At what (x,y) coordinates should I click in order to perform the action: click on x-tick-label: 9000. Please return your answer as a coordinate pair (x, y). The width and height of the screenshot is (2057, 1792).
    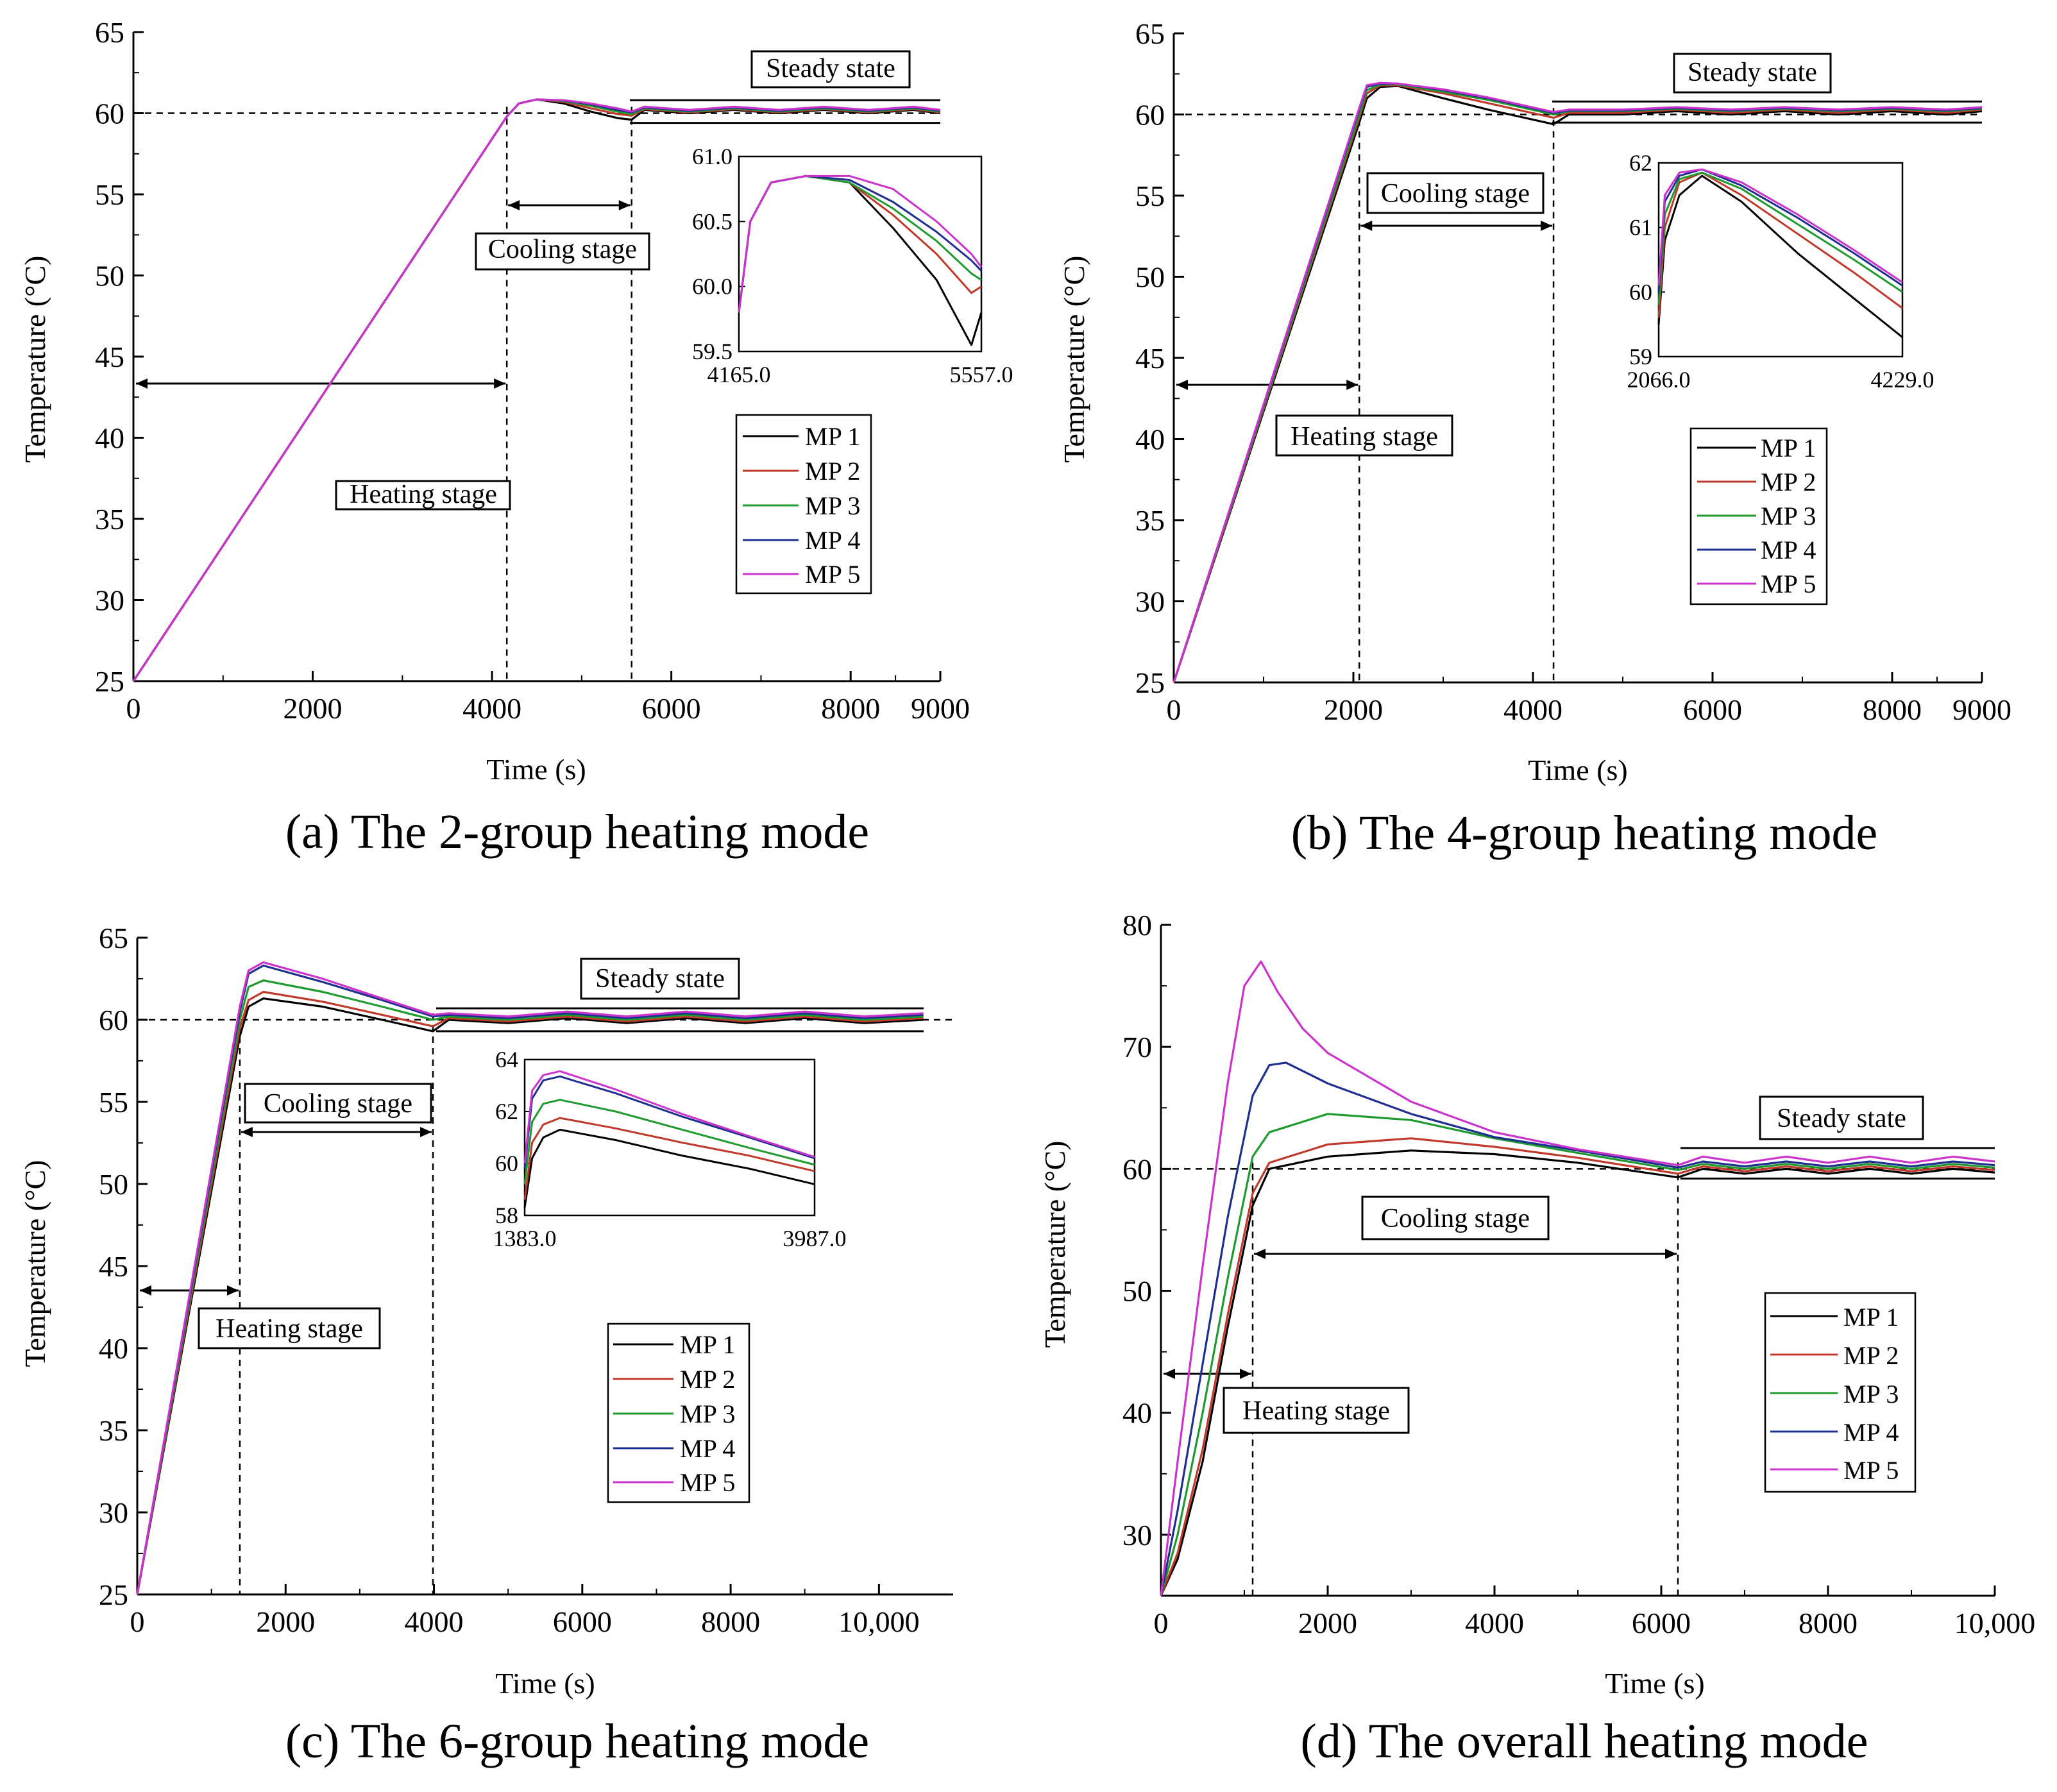
    Looking at the image, I should click on (1981, 709).